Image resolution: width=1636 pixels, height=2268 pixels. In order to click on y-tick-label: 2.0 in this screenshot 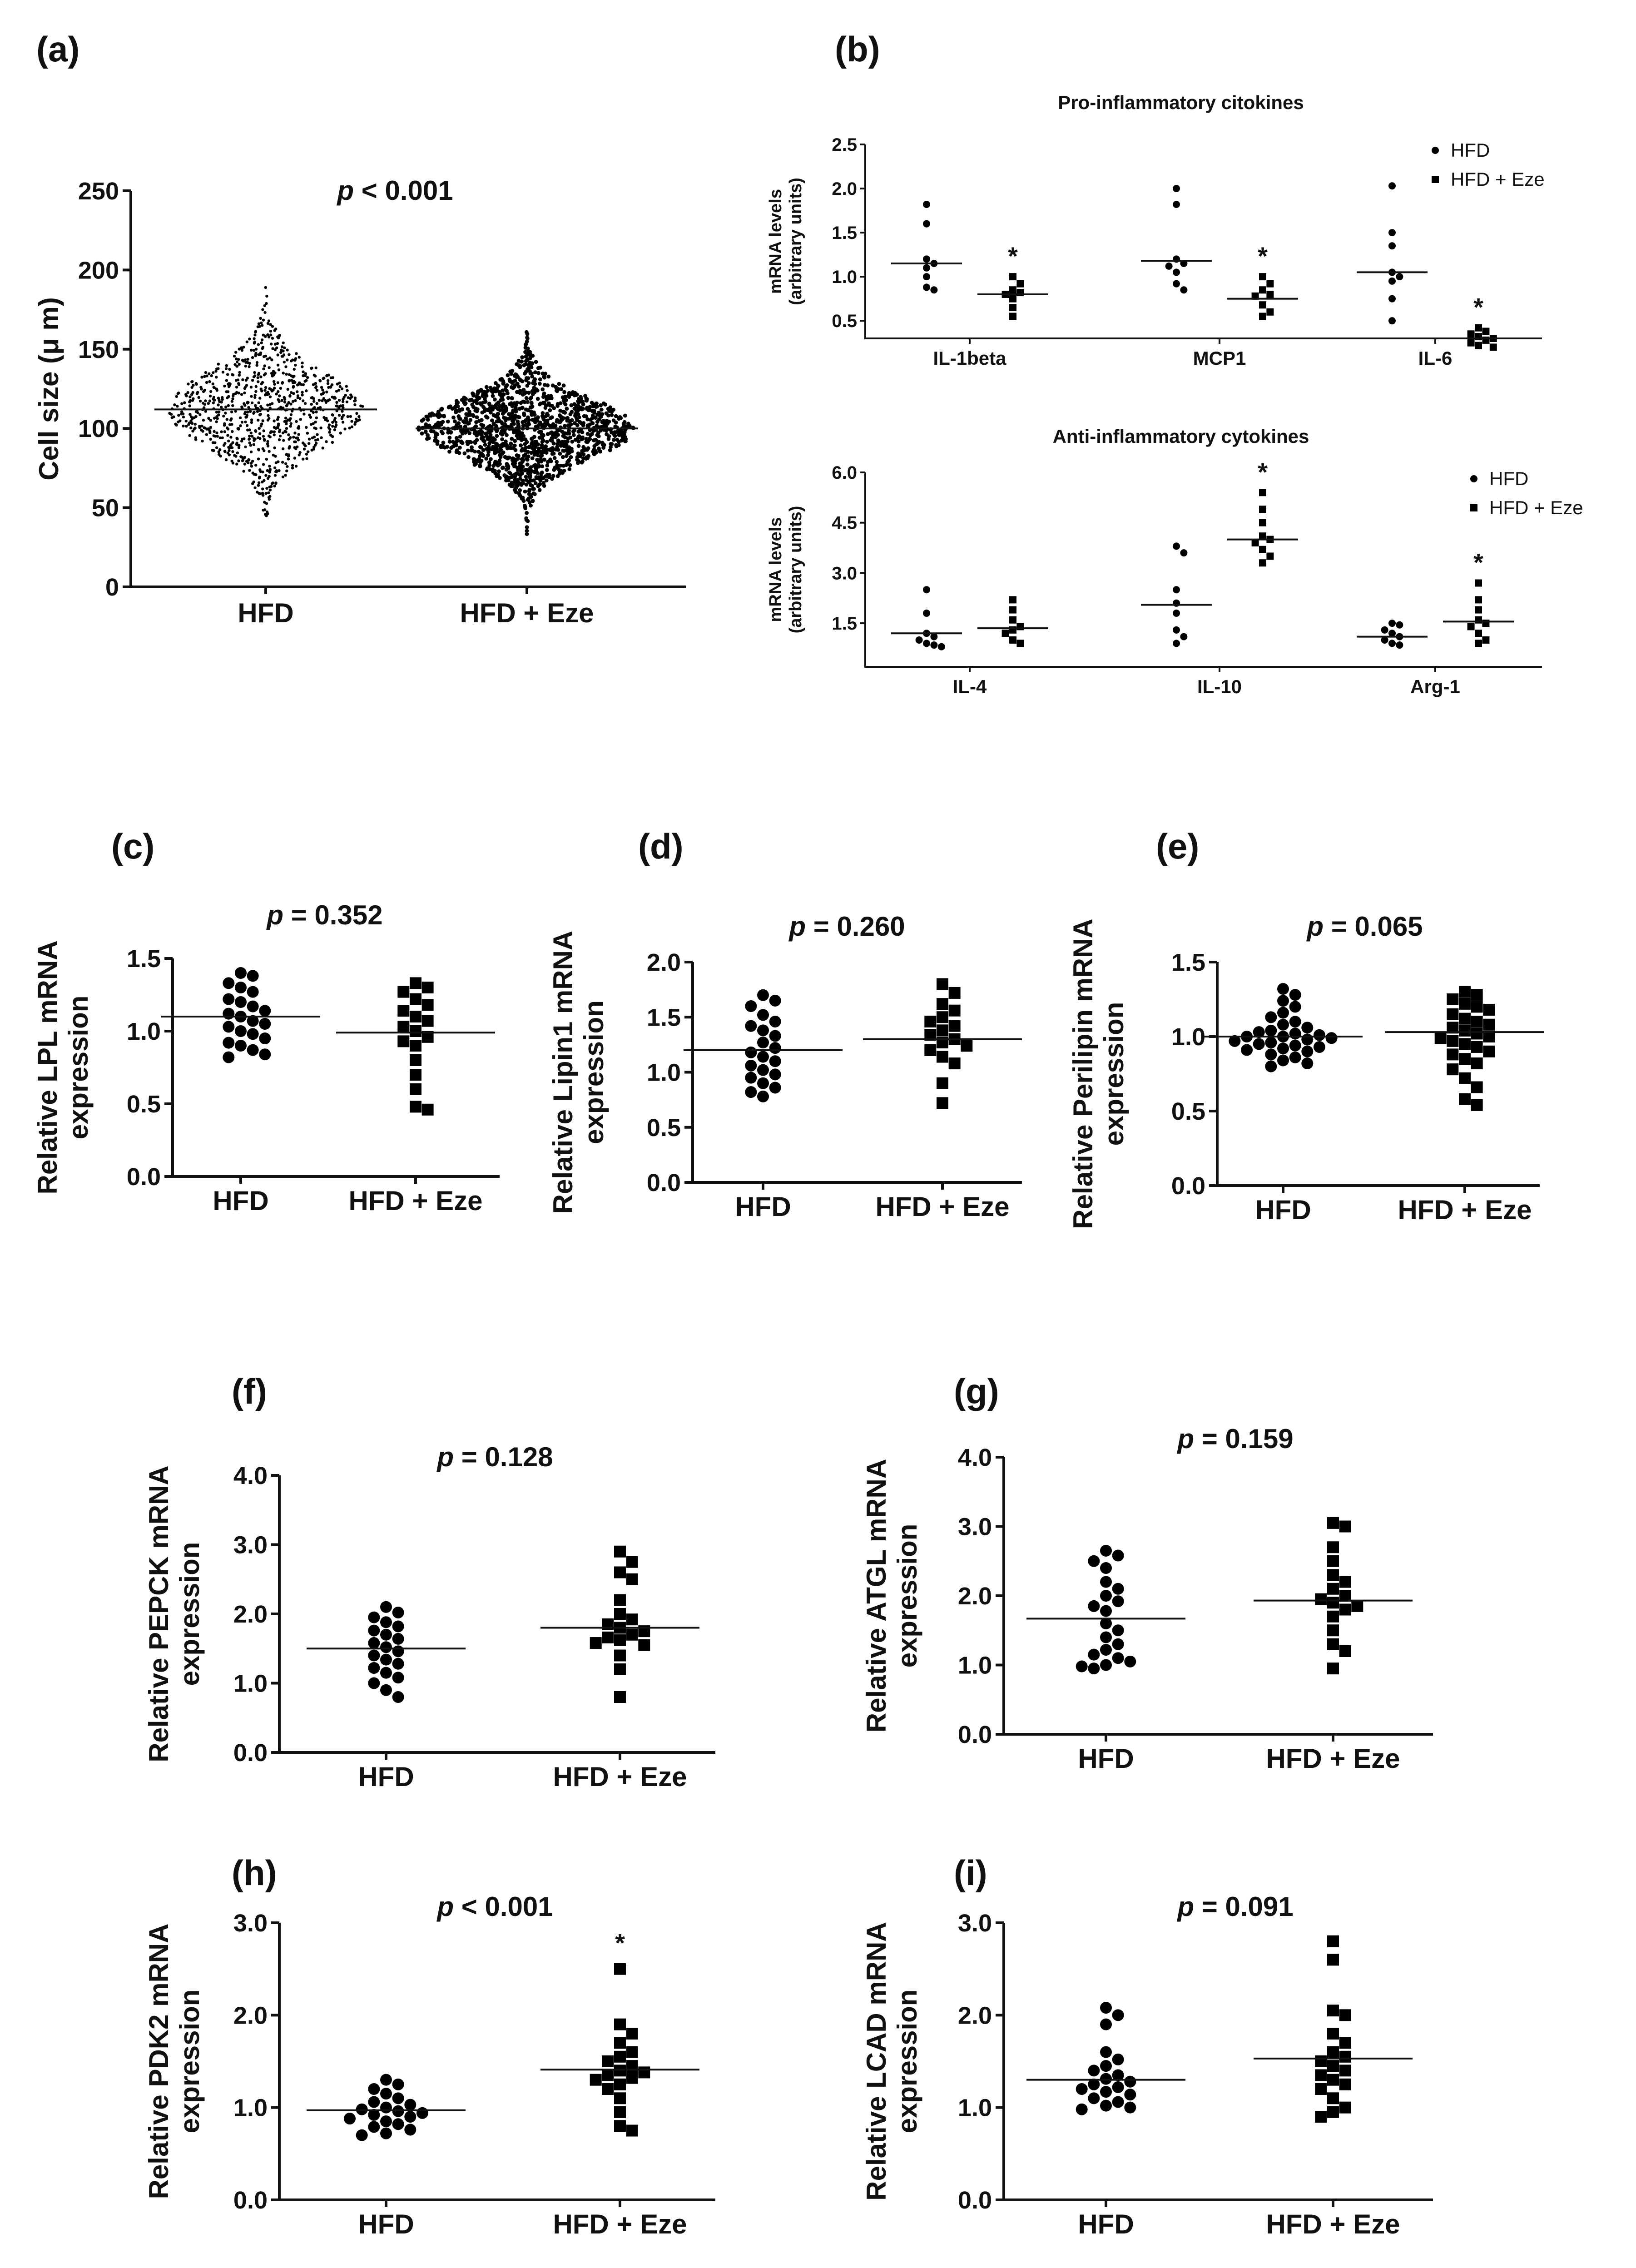, I will do `click(250, 1614)`.